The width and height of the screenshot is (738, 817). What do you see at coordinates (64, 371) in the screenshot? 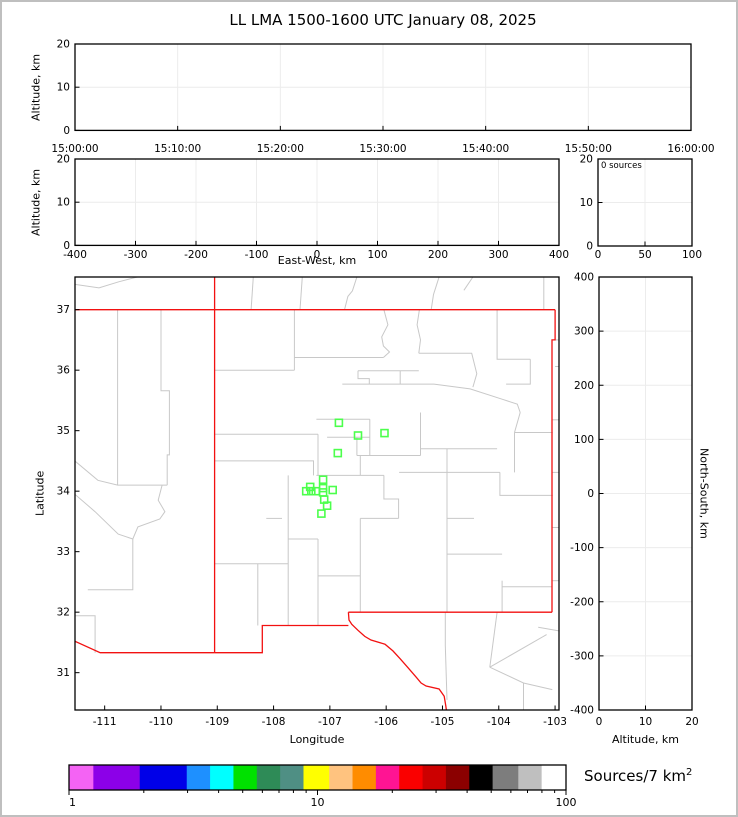
I see `lat-tick-label: 36` at bounding box center [64, 371].